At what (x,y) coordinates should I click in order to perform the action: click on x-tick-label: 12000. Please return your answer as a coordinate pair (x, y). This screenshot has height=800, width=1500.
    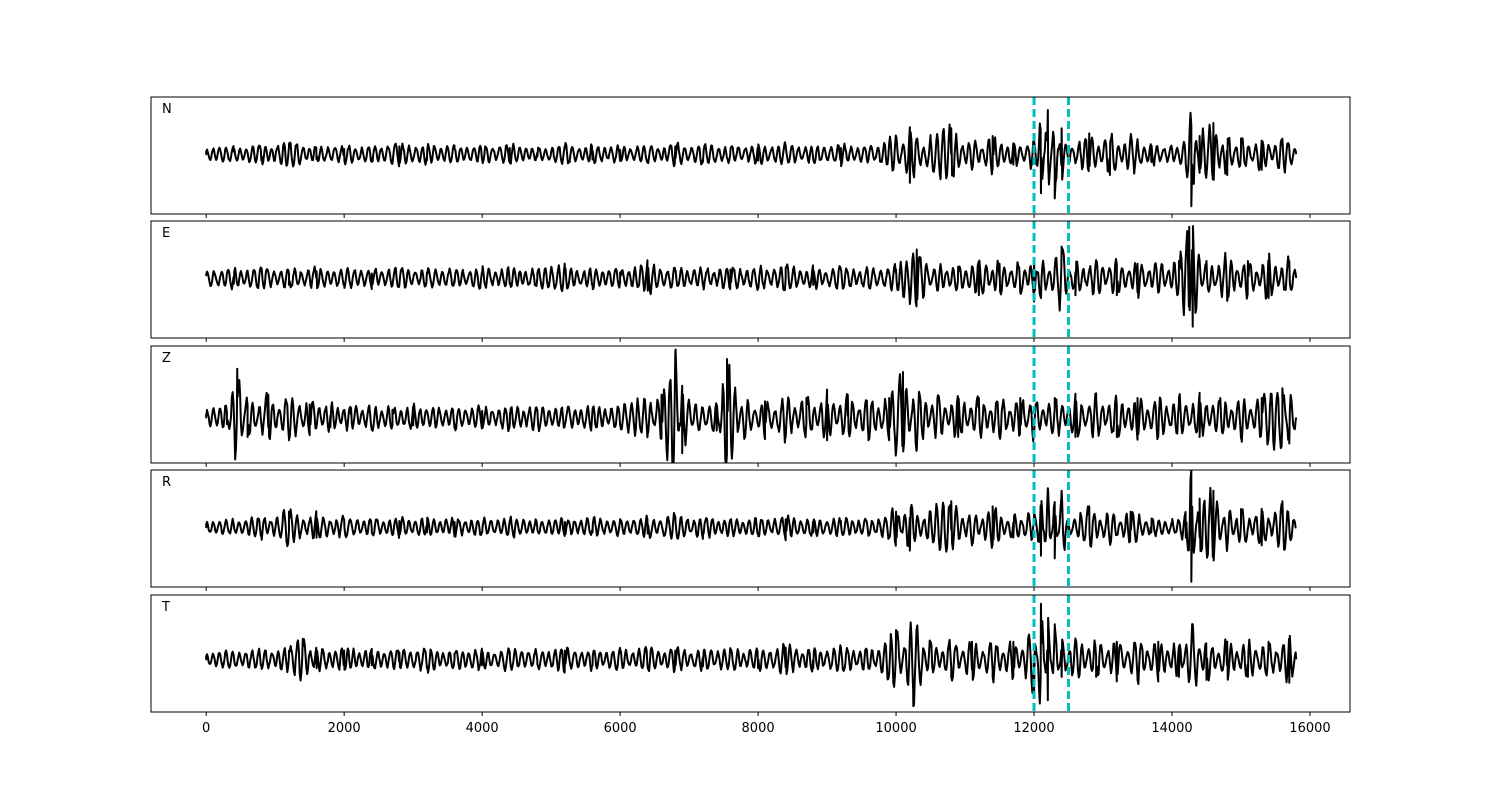
    Looking at the image, I should click on (1033, 728).